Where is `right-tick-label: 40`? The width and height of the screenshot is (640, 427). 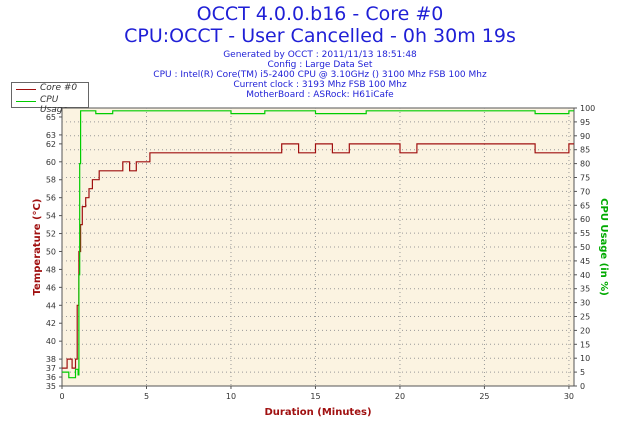 right-tick-label: 40 is located at coordinates (585, 275).